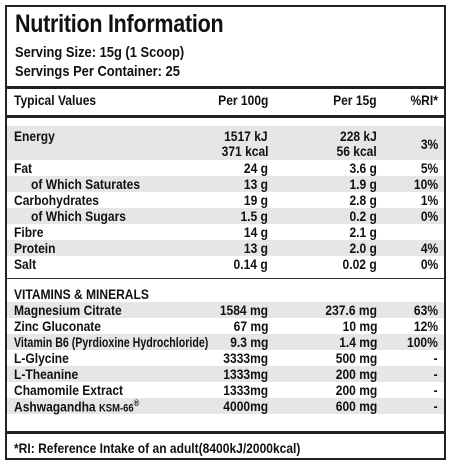 The height and width of the screenshot is (467, 455). What do you see at coordinates (69, 390) in the screenshot?
I see `vitamin-name: Chamomile Extract` at bounding box center [69, 390].